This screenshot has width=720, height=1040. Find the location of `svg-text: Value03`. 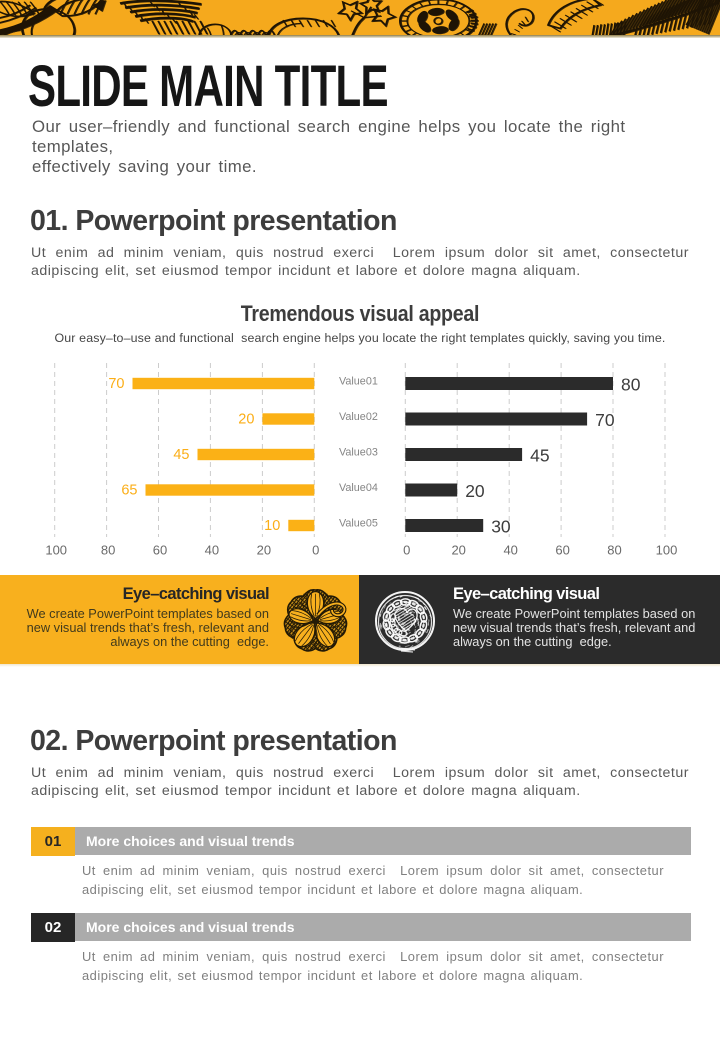

svg-text: Value03 is located at coordinates (358, 452).